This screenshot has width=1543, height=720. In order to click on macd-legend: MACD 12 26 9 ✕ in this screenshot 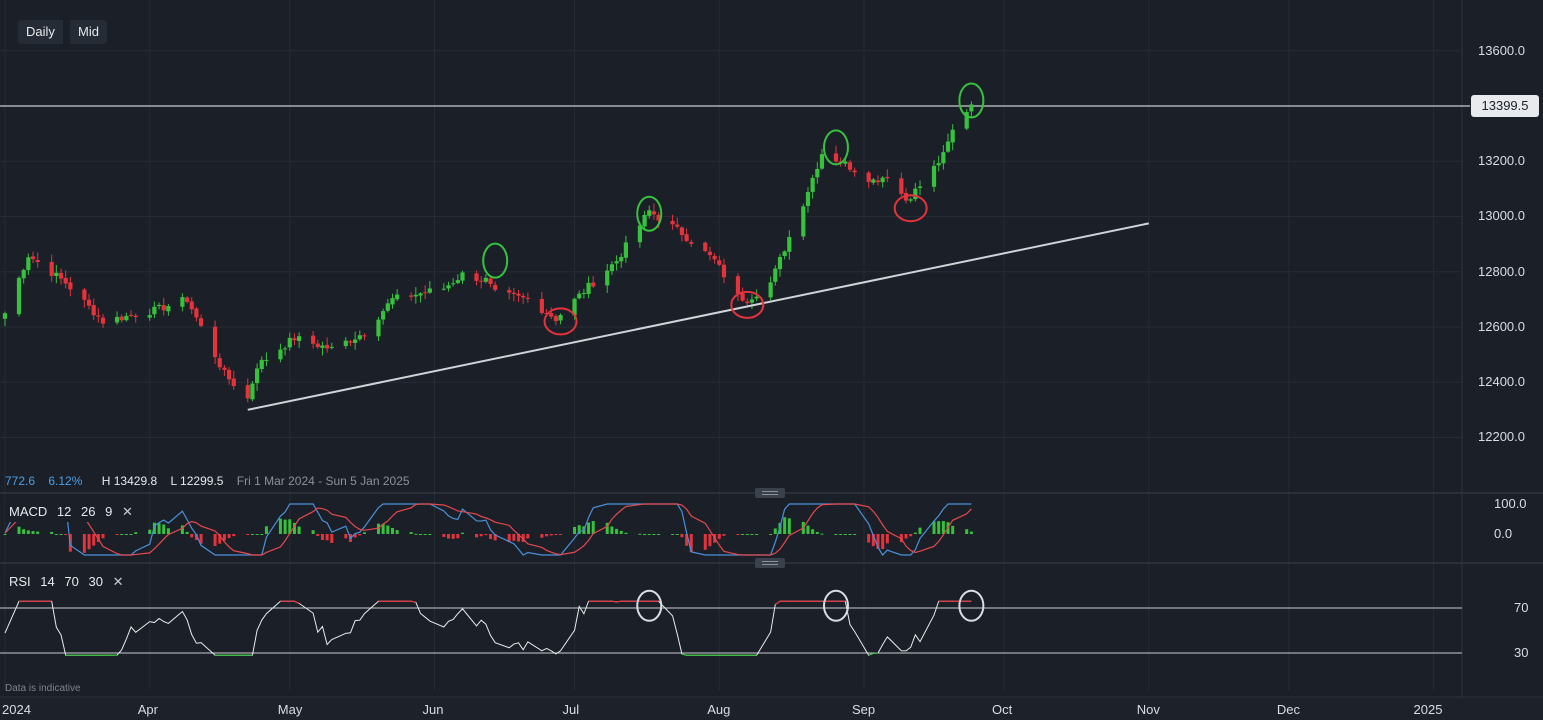, I will do `click(74, 512)`.